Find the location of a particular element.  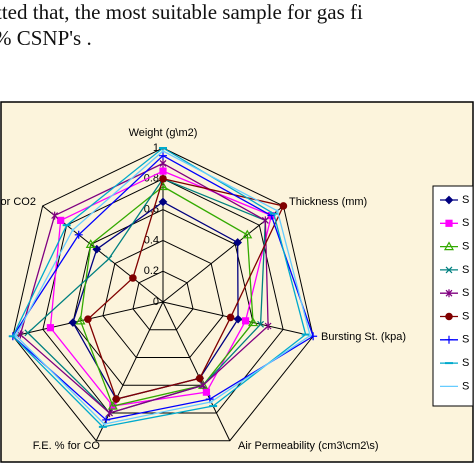

axis-label: or CO2 is located at coordinates (18, 202).